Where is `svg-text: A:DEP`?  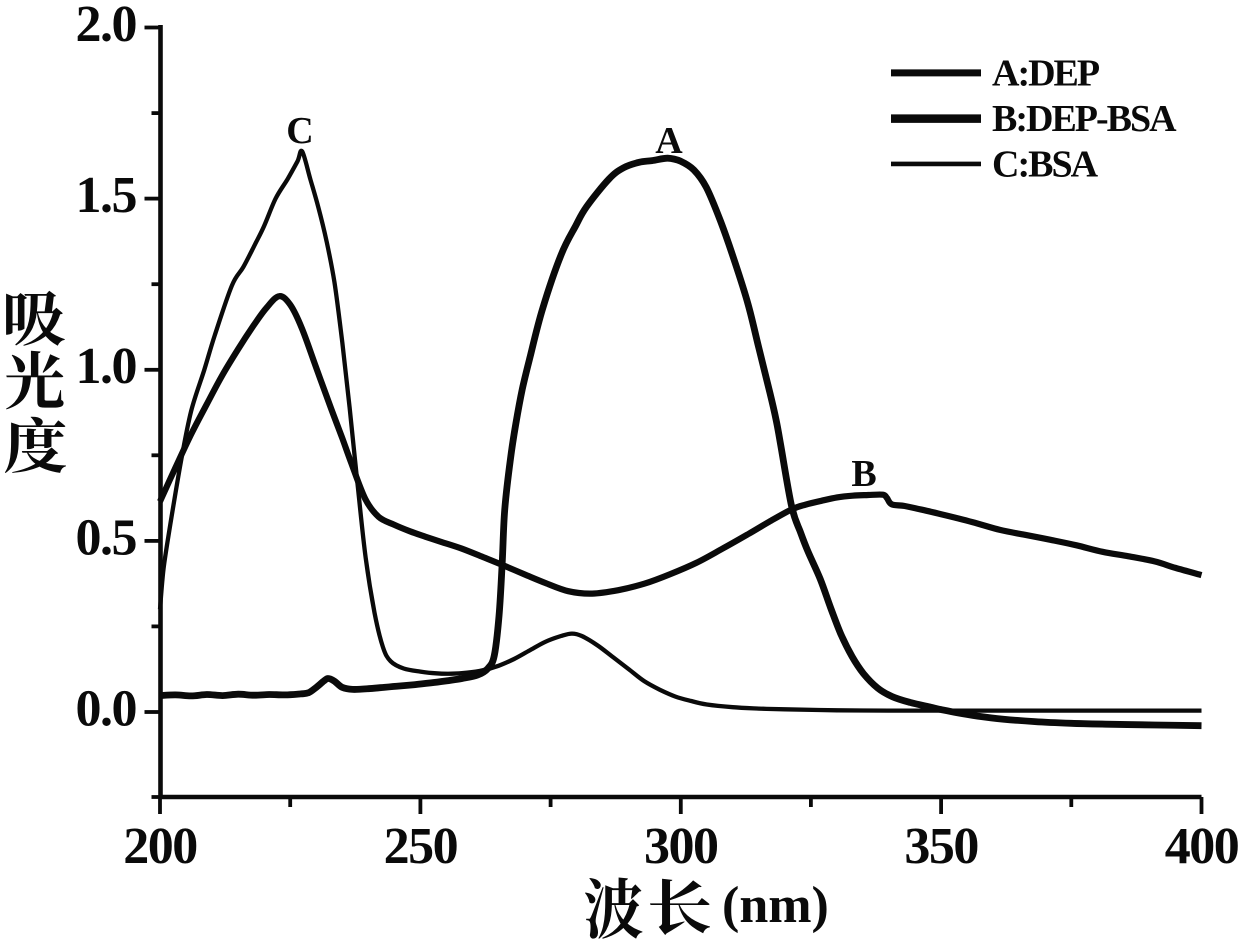
svg-text: A:DEP is located at coordinates (1046, 73).